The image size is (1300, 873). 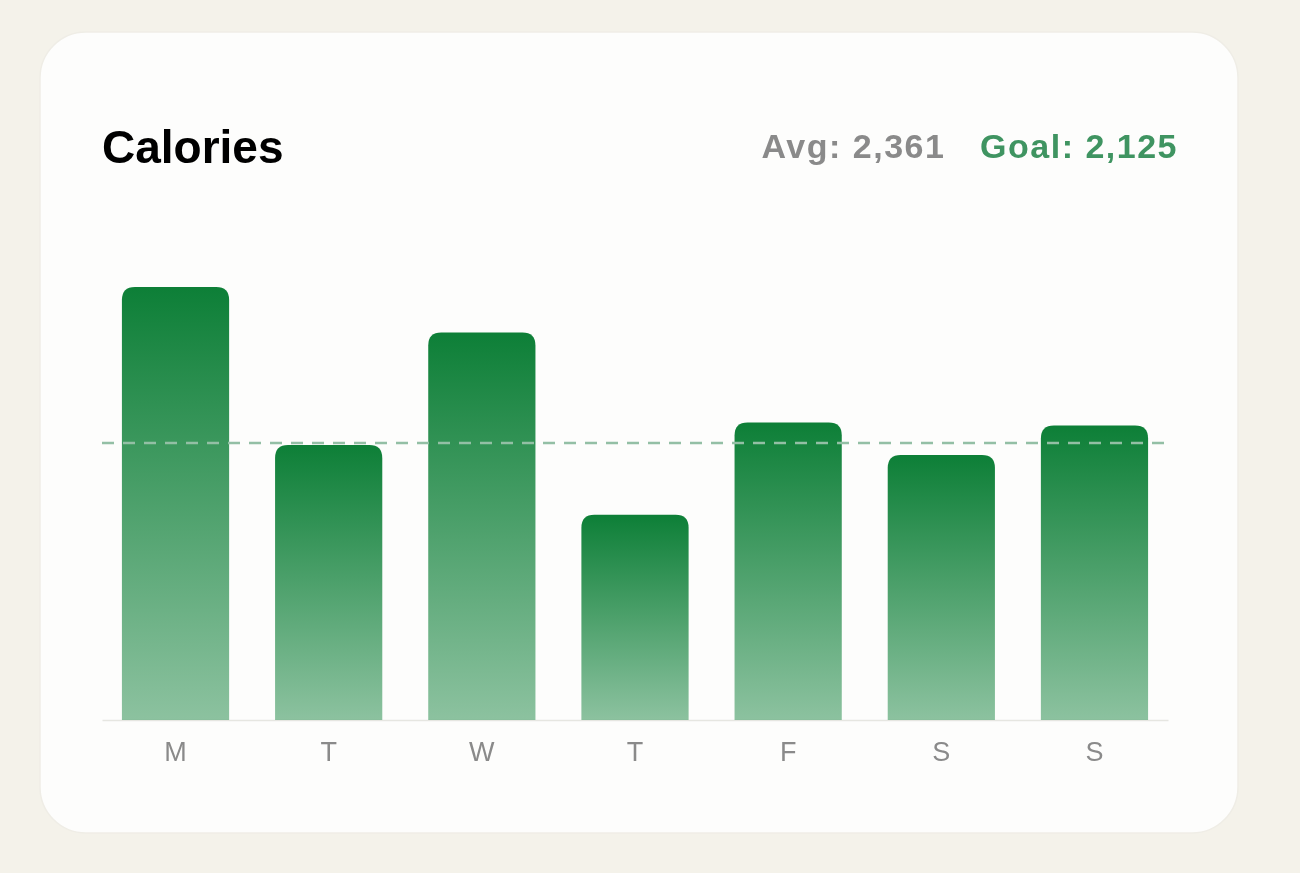 I want to click on x-tick-label: M, so click(x=175, y=752).